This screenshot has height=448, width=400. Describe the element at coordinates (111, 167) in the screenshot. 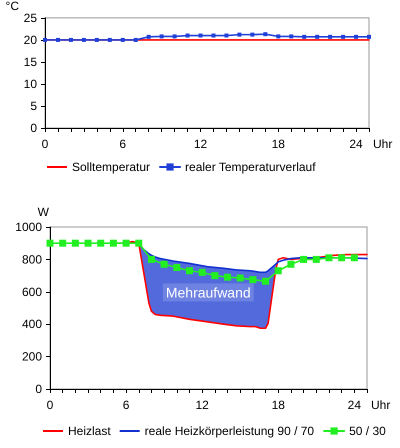

I see `legend-label: Solltemperatur` at that location.